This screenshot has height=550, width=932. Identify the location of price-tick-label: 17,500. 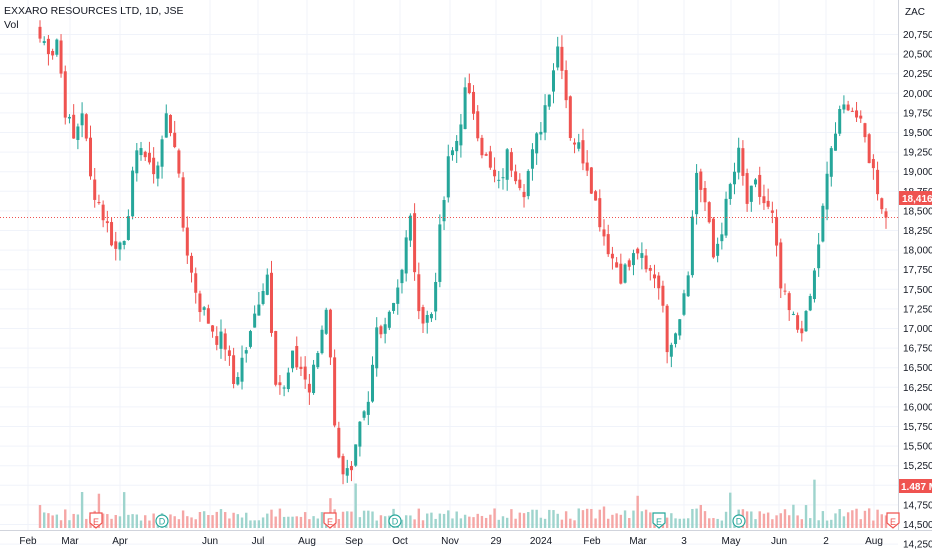
(917, 290).